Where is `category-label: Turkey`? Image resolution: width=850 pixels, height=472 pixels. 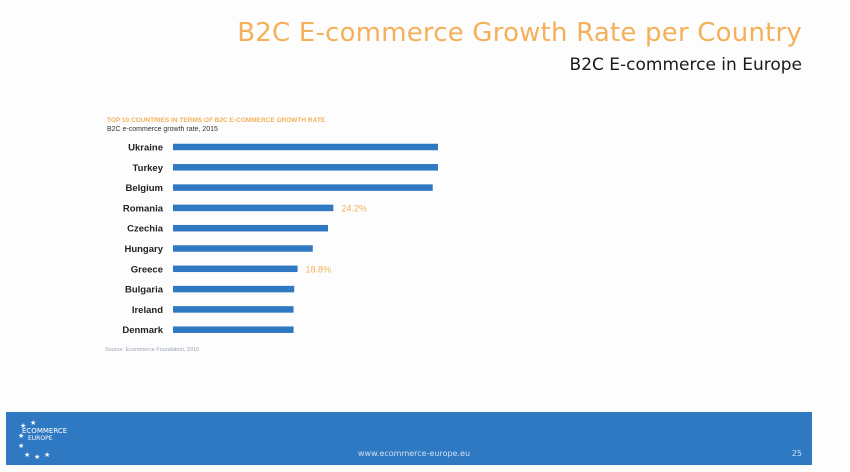
category-label: Turkey is located at coordinates (148, 168).